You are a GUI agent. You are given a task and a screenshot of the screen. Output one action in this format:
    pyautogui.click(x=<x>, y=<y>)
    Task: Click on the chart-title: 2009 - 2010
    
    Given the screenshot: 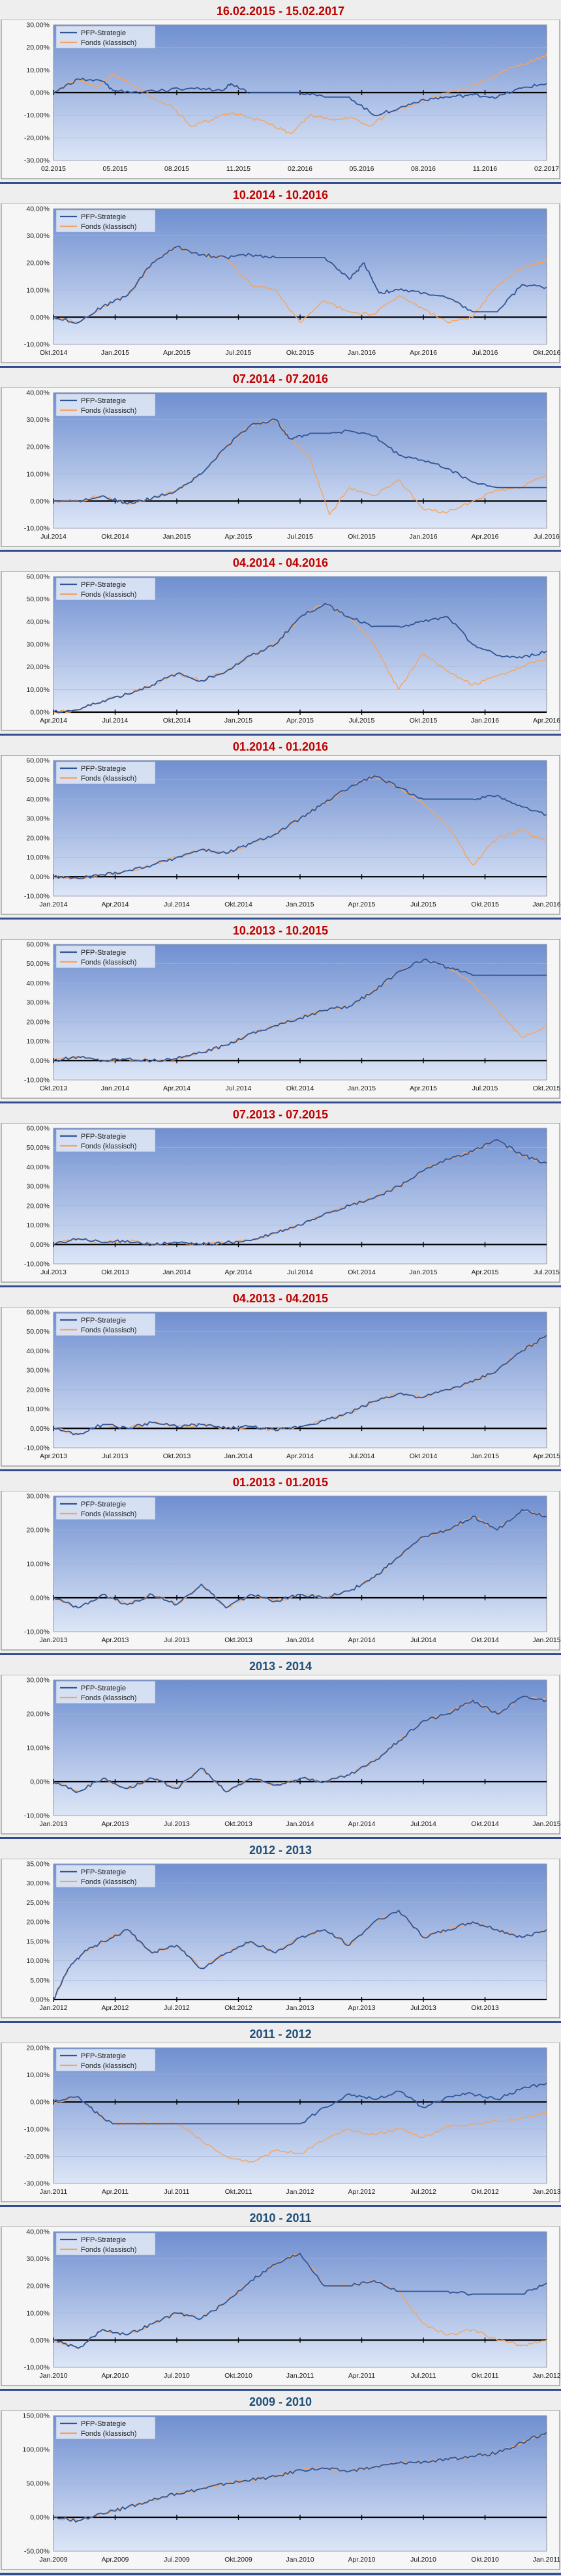 What is the action you would take?
    pyautogui.click(x=280, y=2401)
    